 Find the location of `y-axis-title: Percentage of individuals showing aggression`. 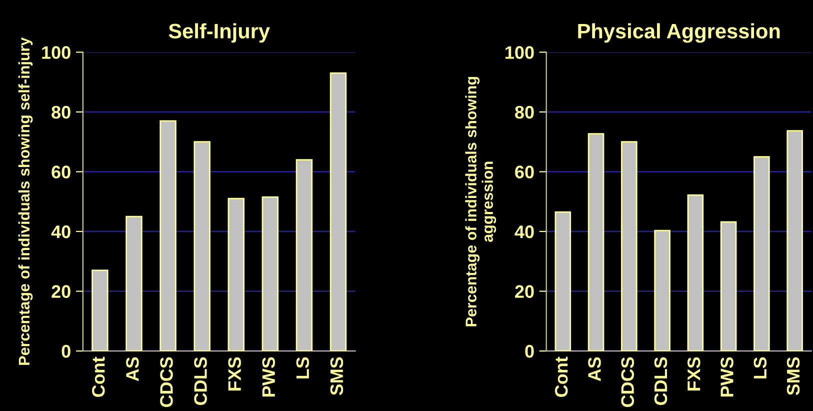

y-axis-title: Percentage of individuals showing aggression is located at coordinates (480, 201).